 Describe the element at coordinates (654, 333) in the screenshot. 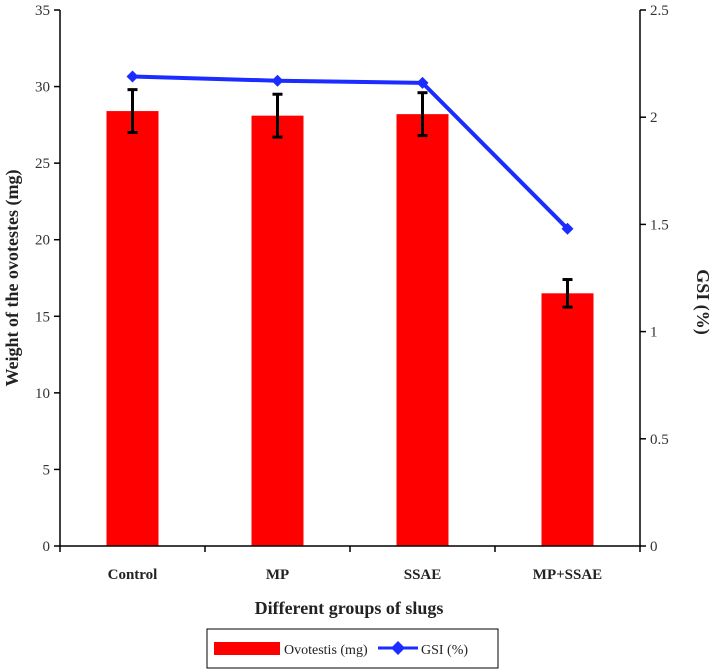

I see `y2-tick-label: 1` at that location.